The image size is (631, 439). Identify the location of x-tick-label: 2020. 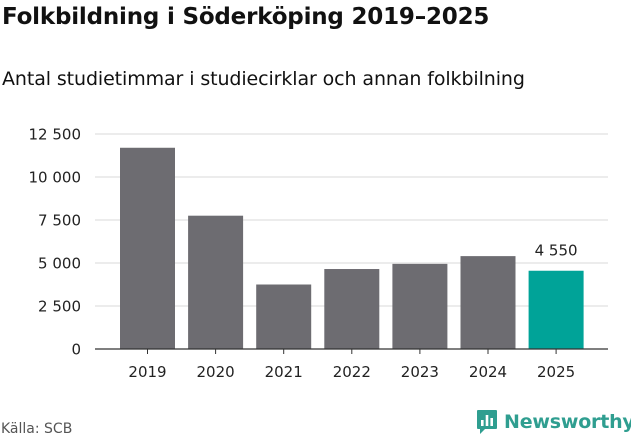
(216, 372).